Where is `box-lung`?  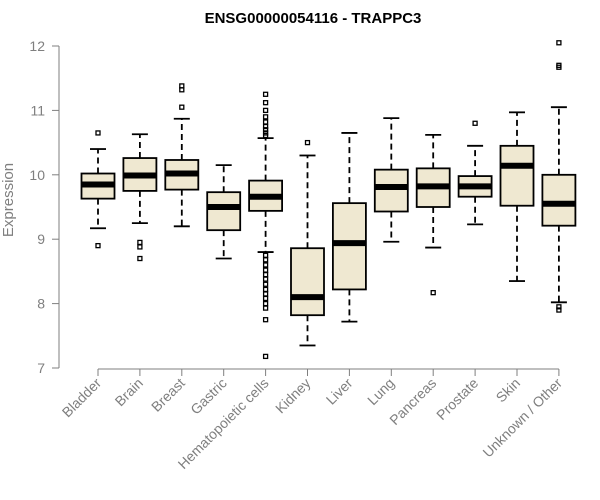
box-lung is located at coordinates (391, 180).